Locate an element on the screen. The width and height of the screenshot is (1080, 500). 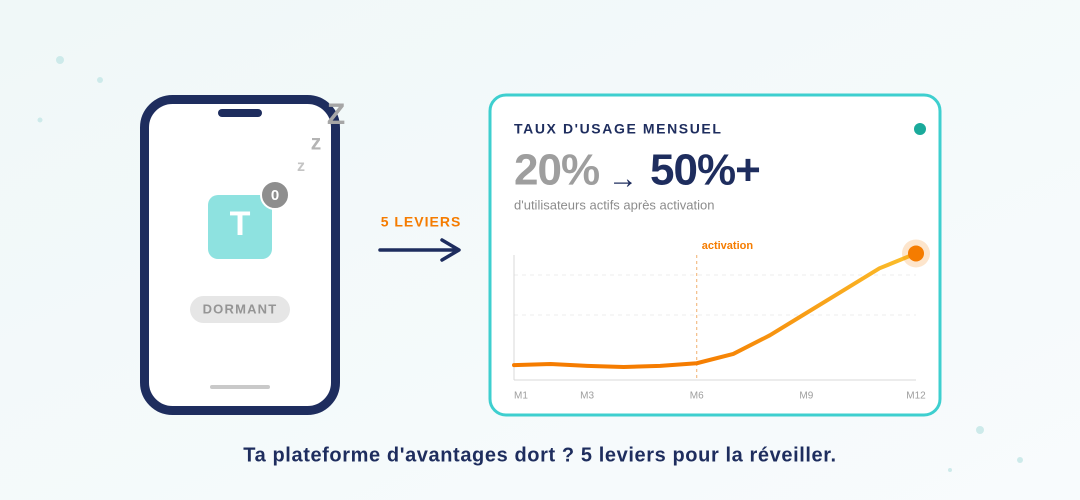
x-tick-label: M6 is located at coordinates (697, 396).